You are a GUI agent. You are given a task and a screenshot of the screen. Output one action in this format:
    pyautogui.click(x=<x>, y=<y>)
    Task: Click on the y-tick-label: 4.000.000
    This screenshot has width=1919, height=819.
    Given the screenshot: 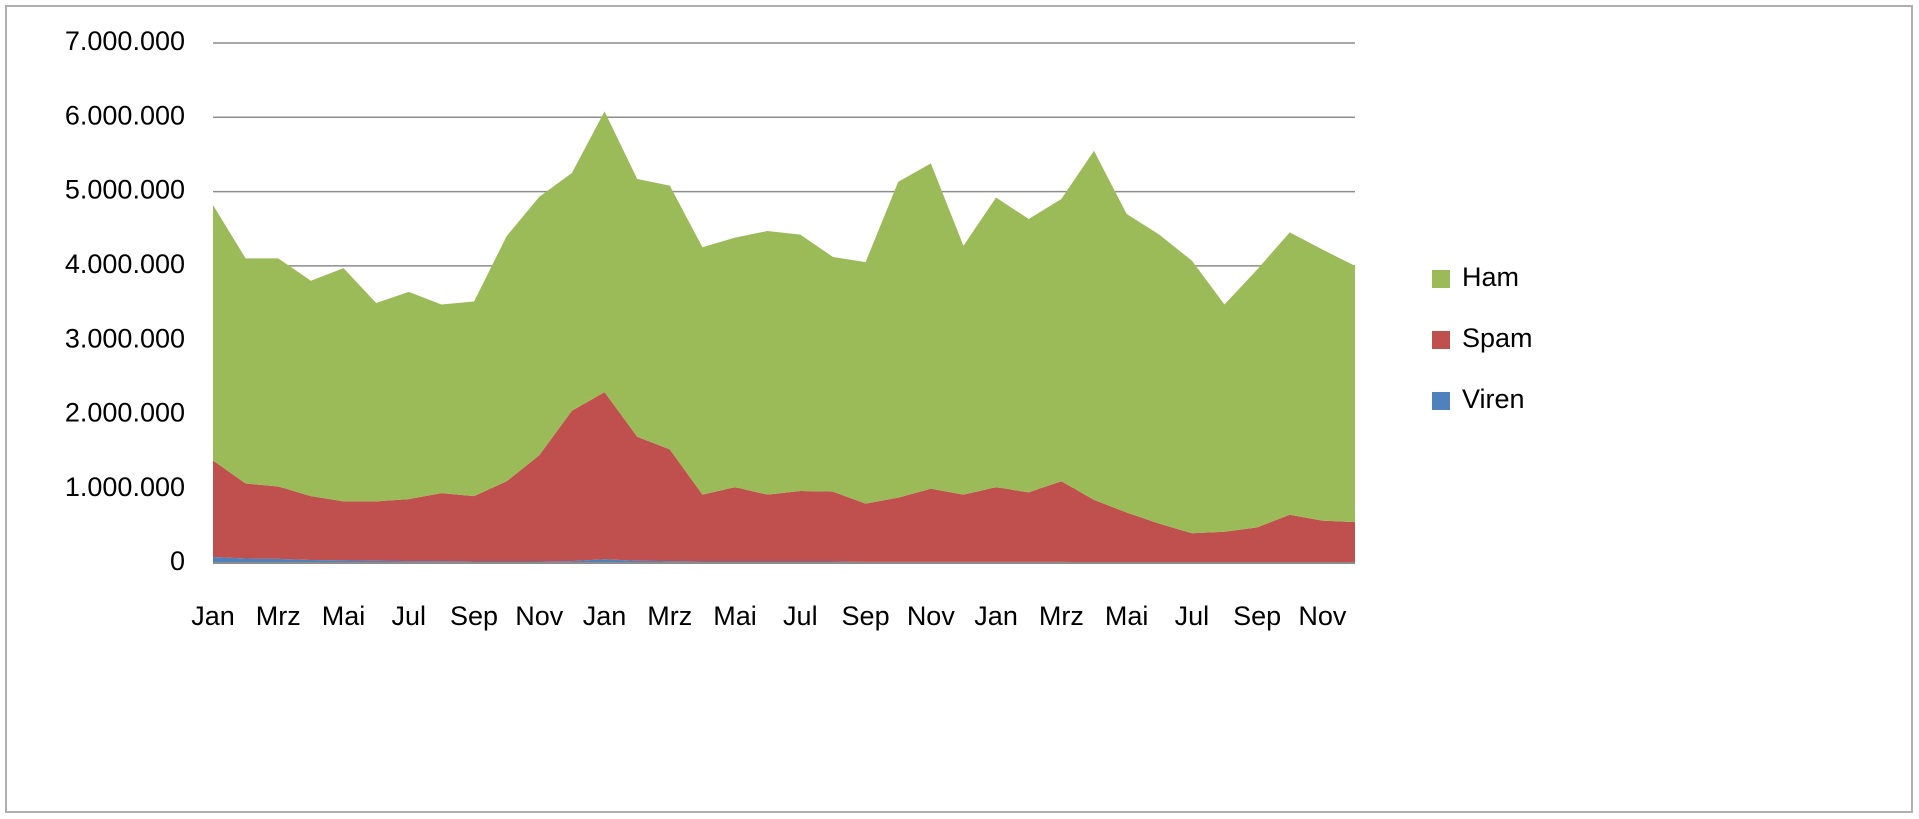 What is the action you would take?
    pyautogui.click(x=125, y=264)
    